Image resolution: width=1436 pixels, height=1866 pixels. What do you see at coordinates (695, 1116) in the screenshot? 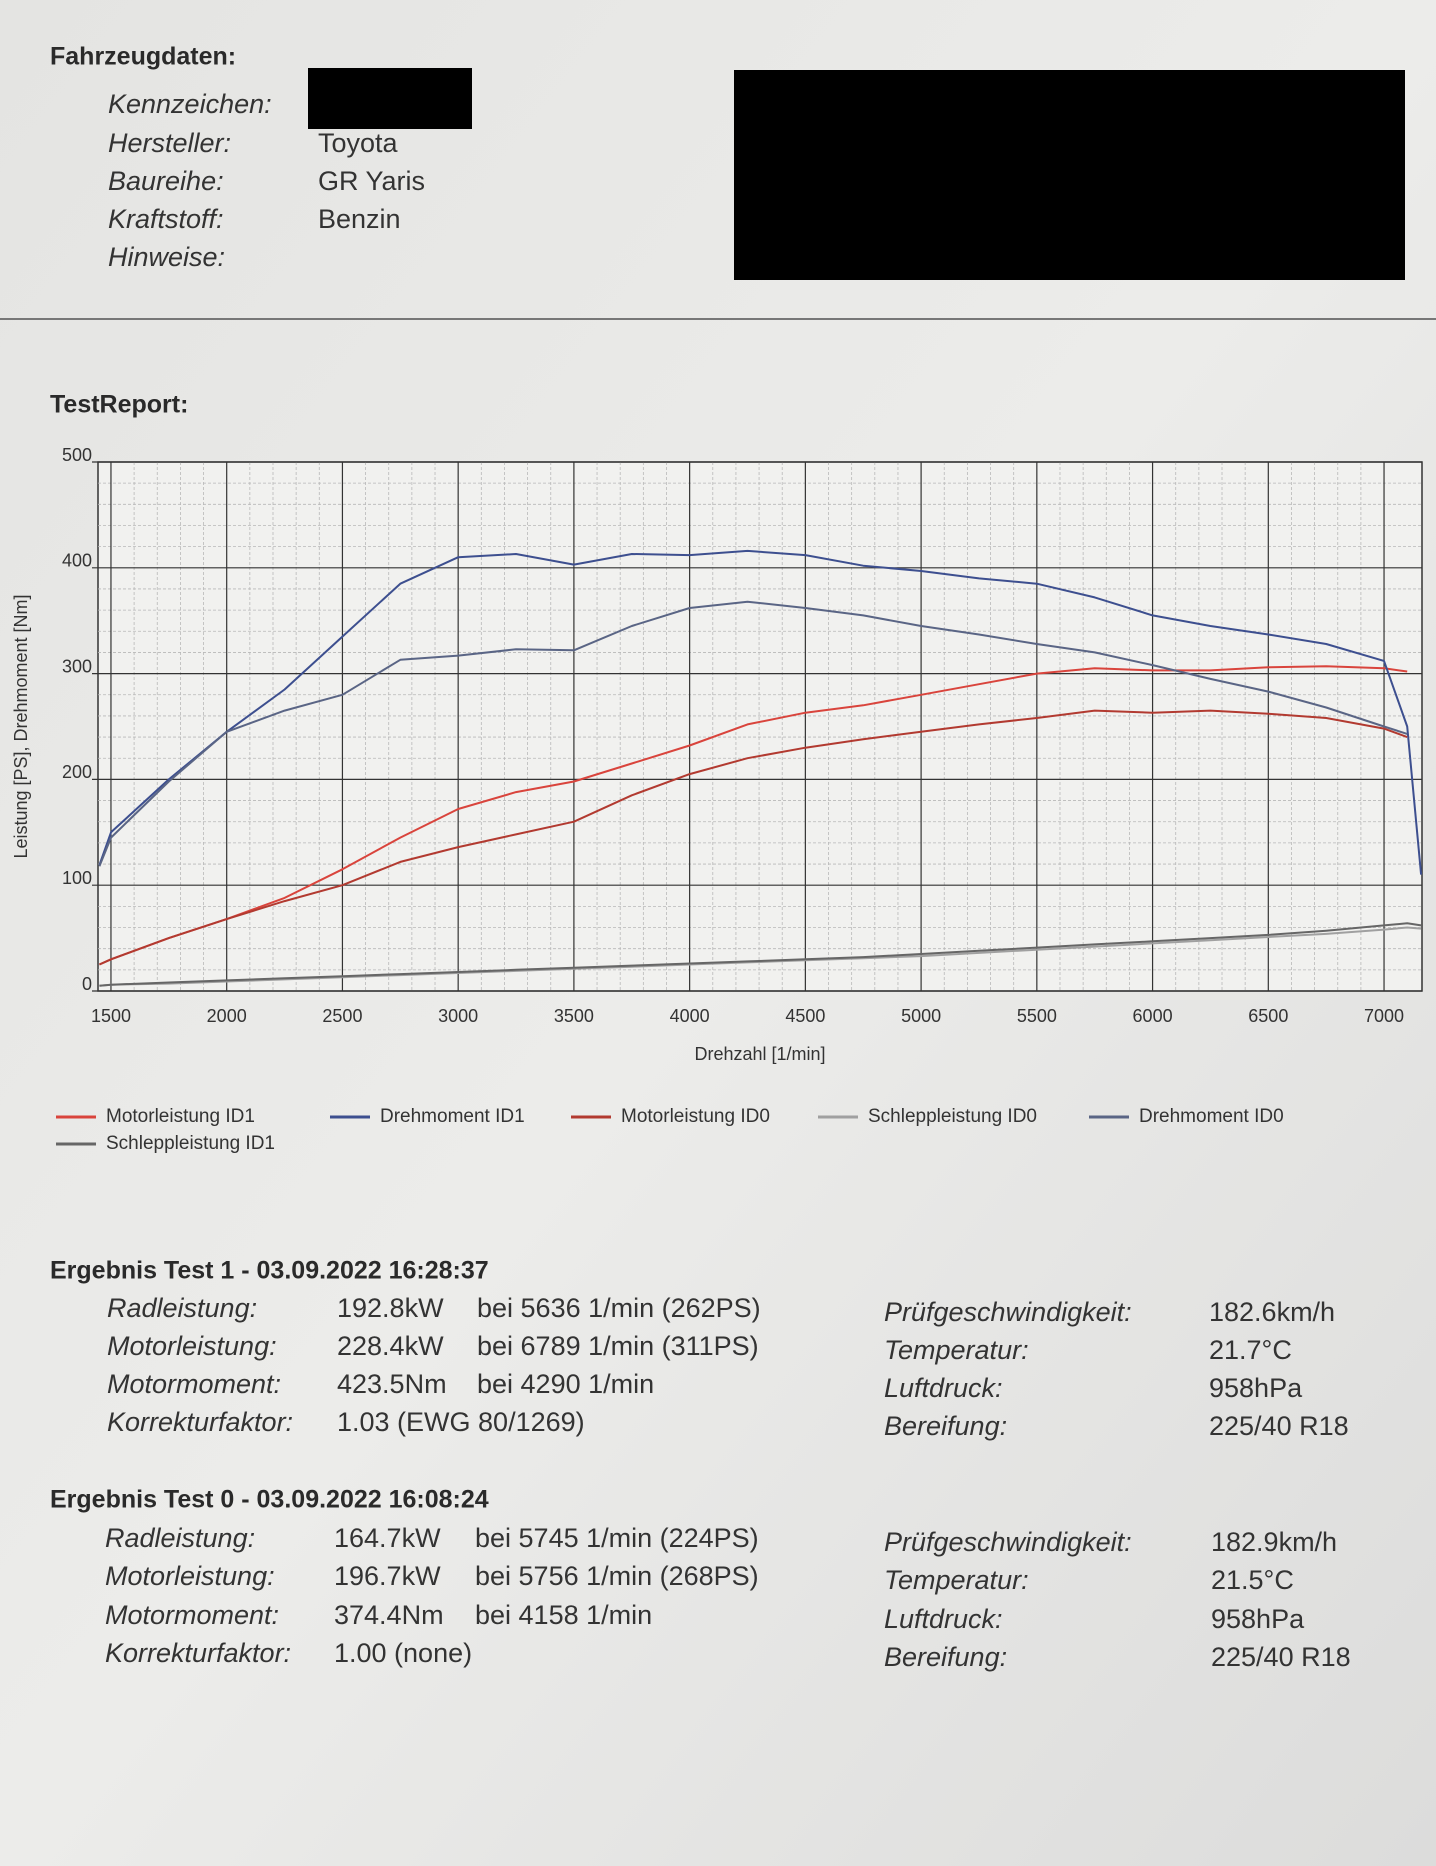
I see `legend-label: Motorleistung ID0` at bounding box center [695, 1116].